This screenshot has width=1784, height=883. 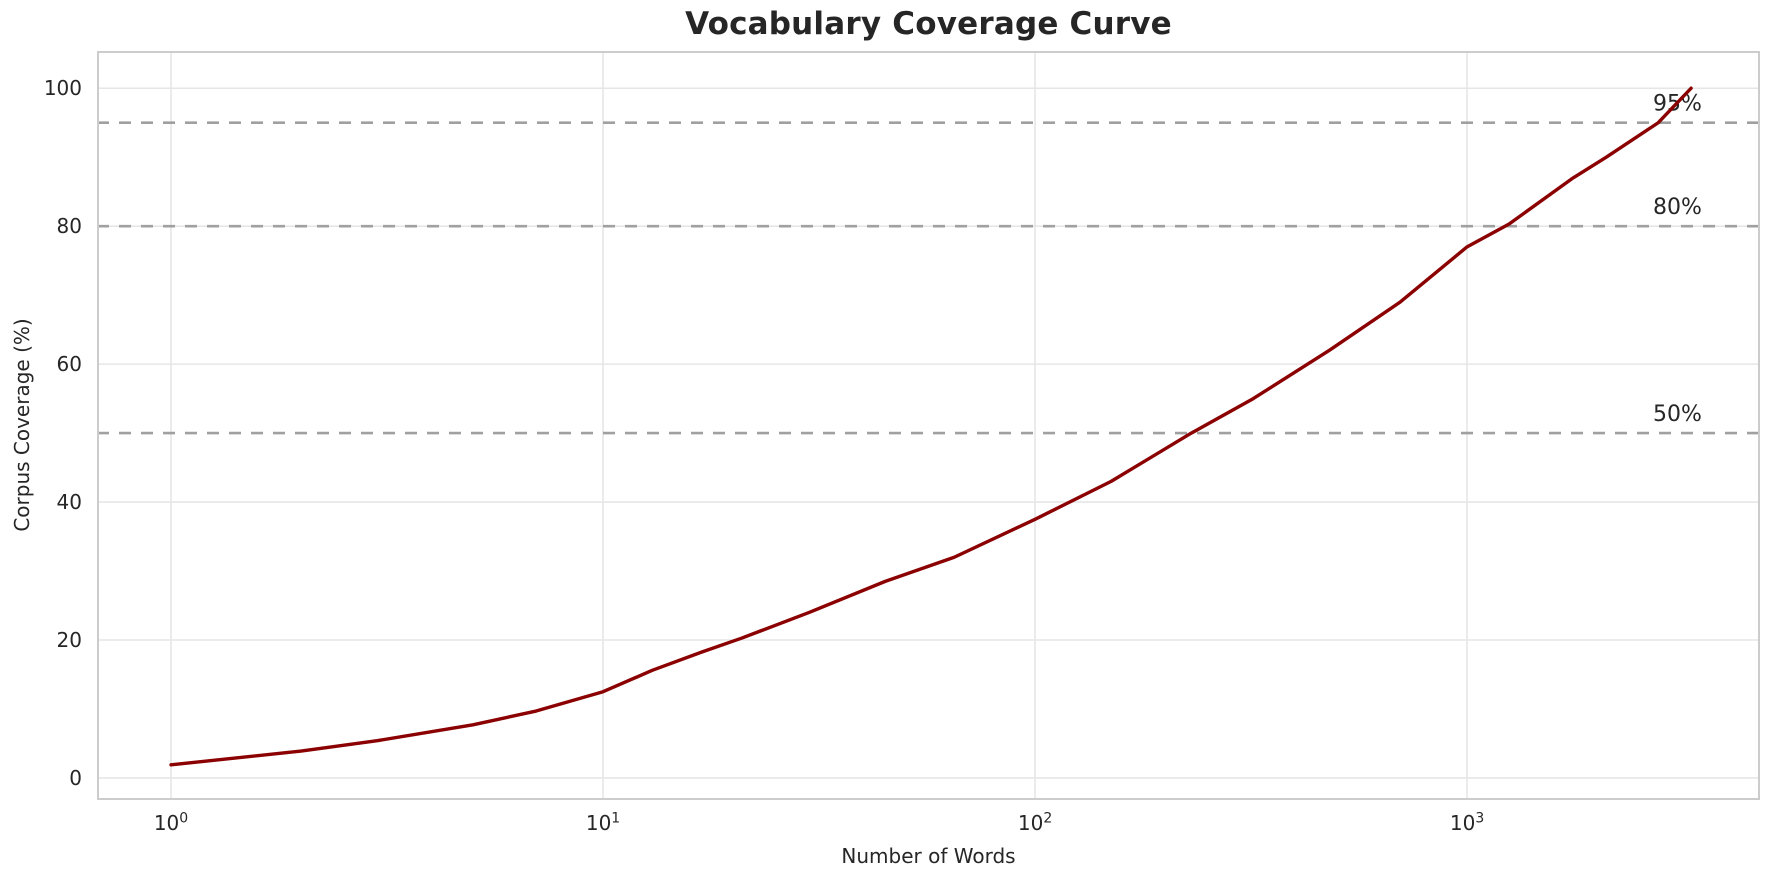 What do you see at coordinates (69, 364) in the screenshot?
I see `y-tick-label: 60` at bounding box center [69, 364].